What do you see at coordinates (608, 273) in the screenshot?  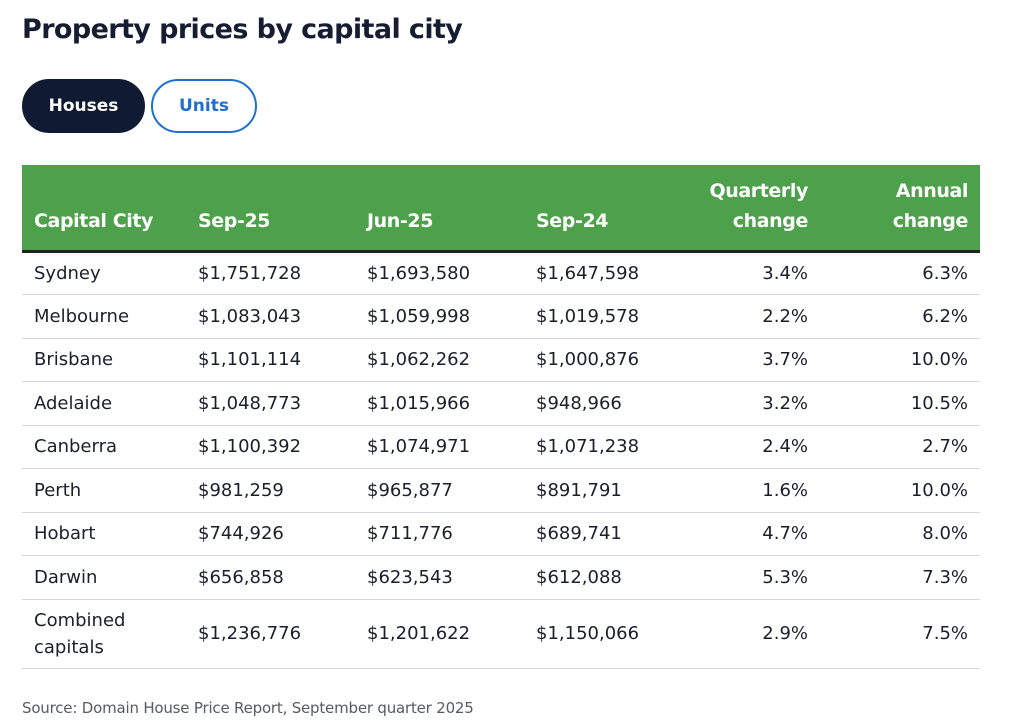 I see `cell-sep-24: $1,647,598` at bounding box center [608, 273].